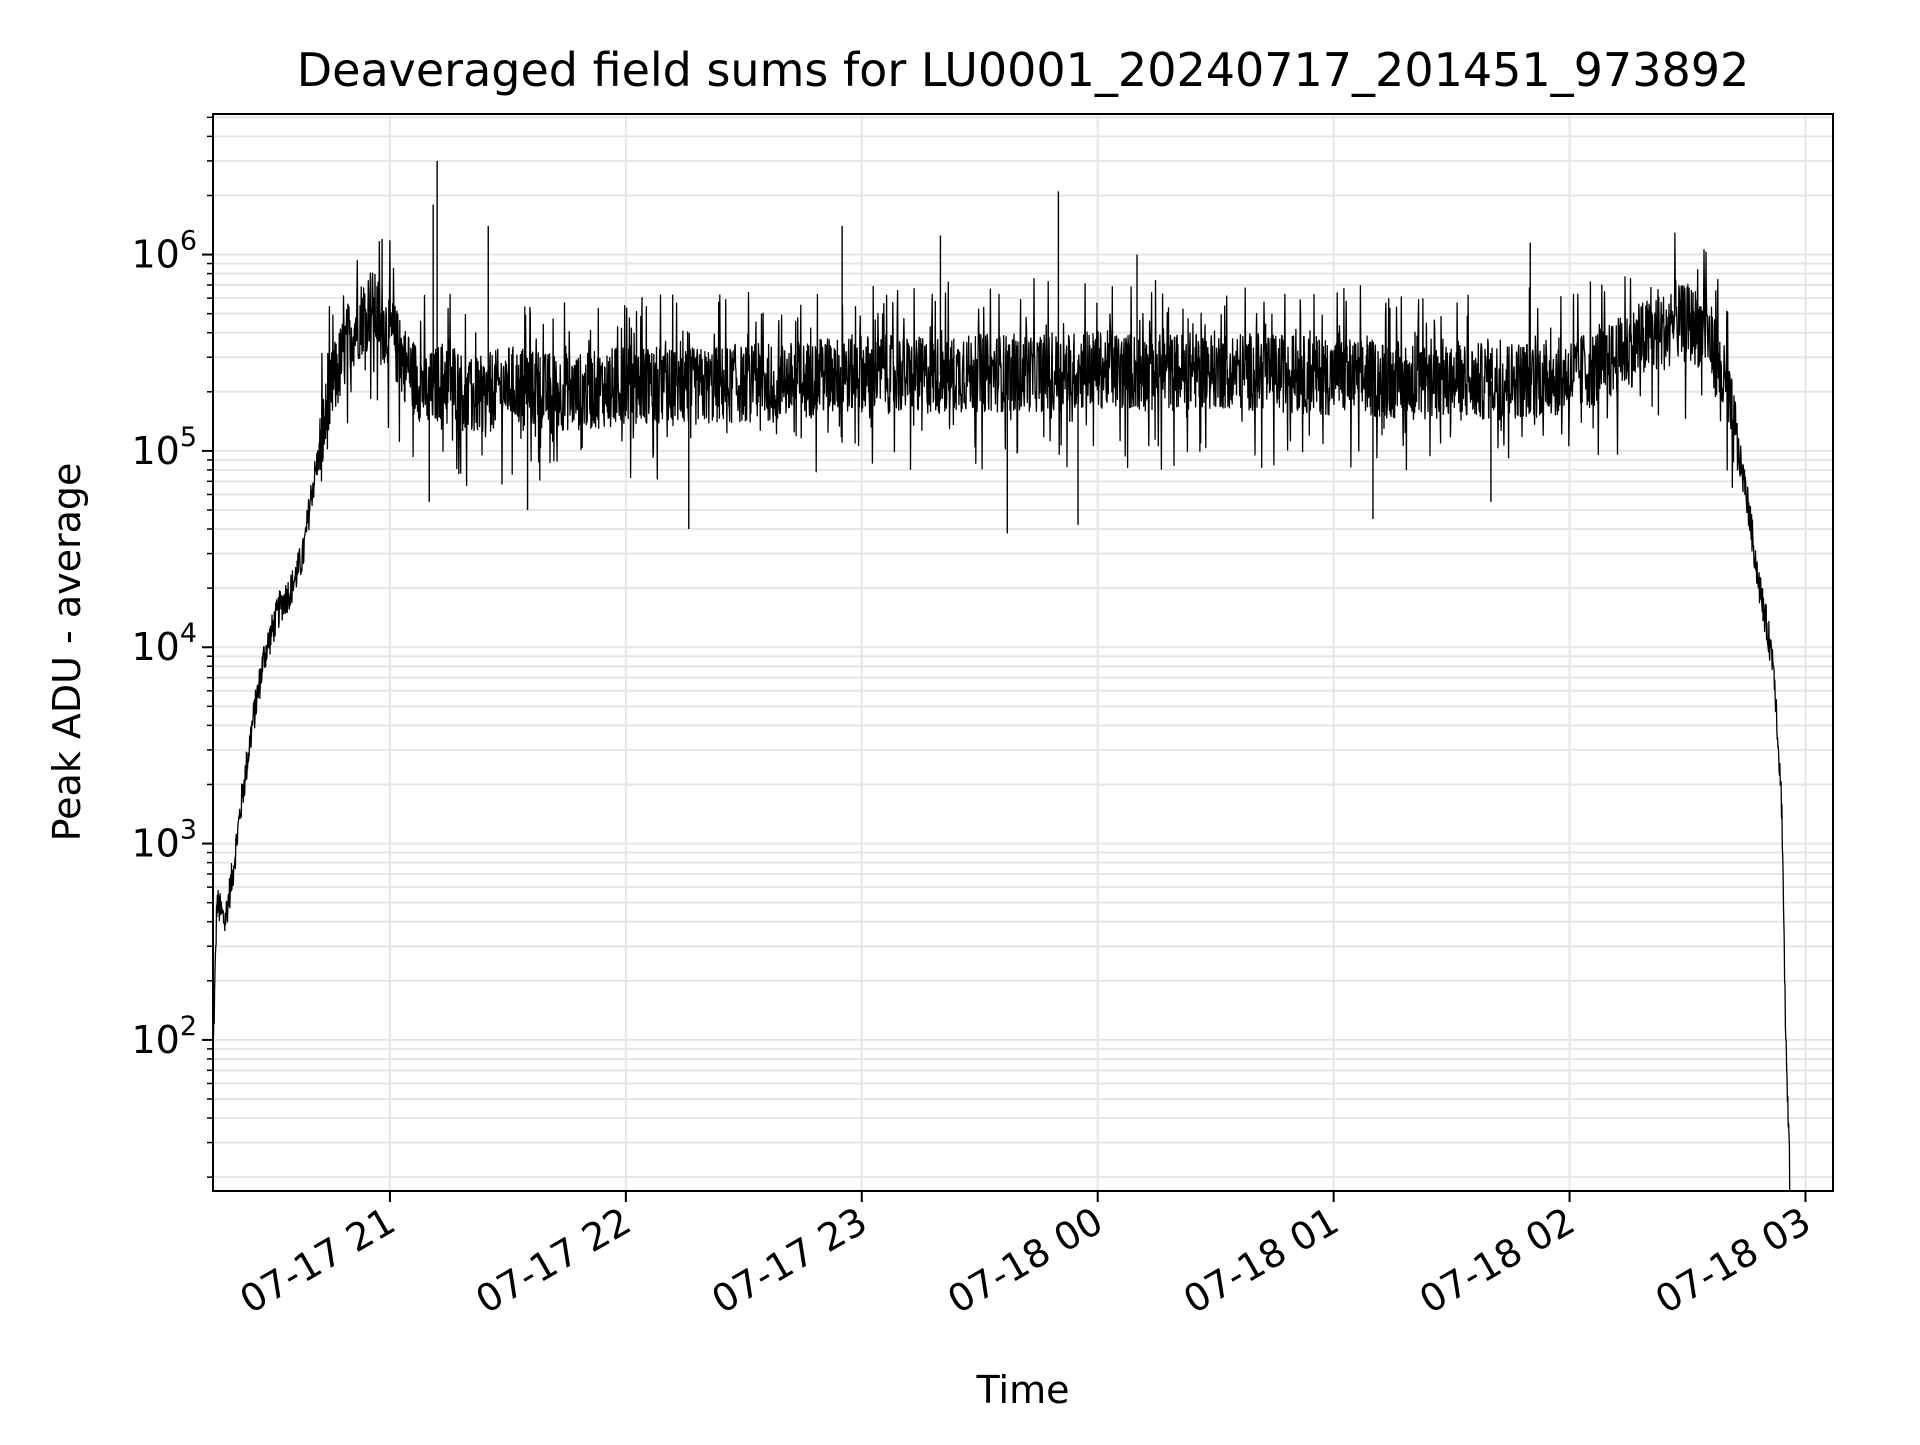 Image resolution: width=1920 pixels, height=1445 pixels. Describe the element at coordinates (164, 840) in the screenshot. I see `y-tick-label: 10³` at that location.